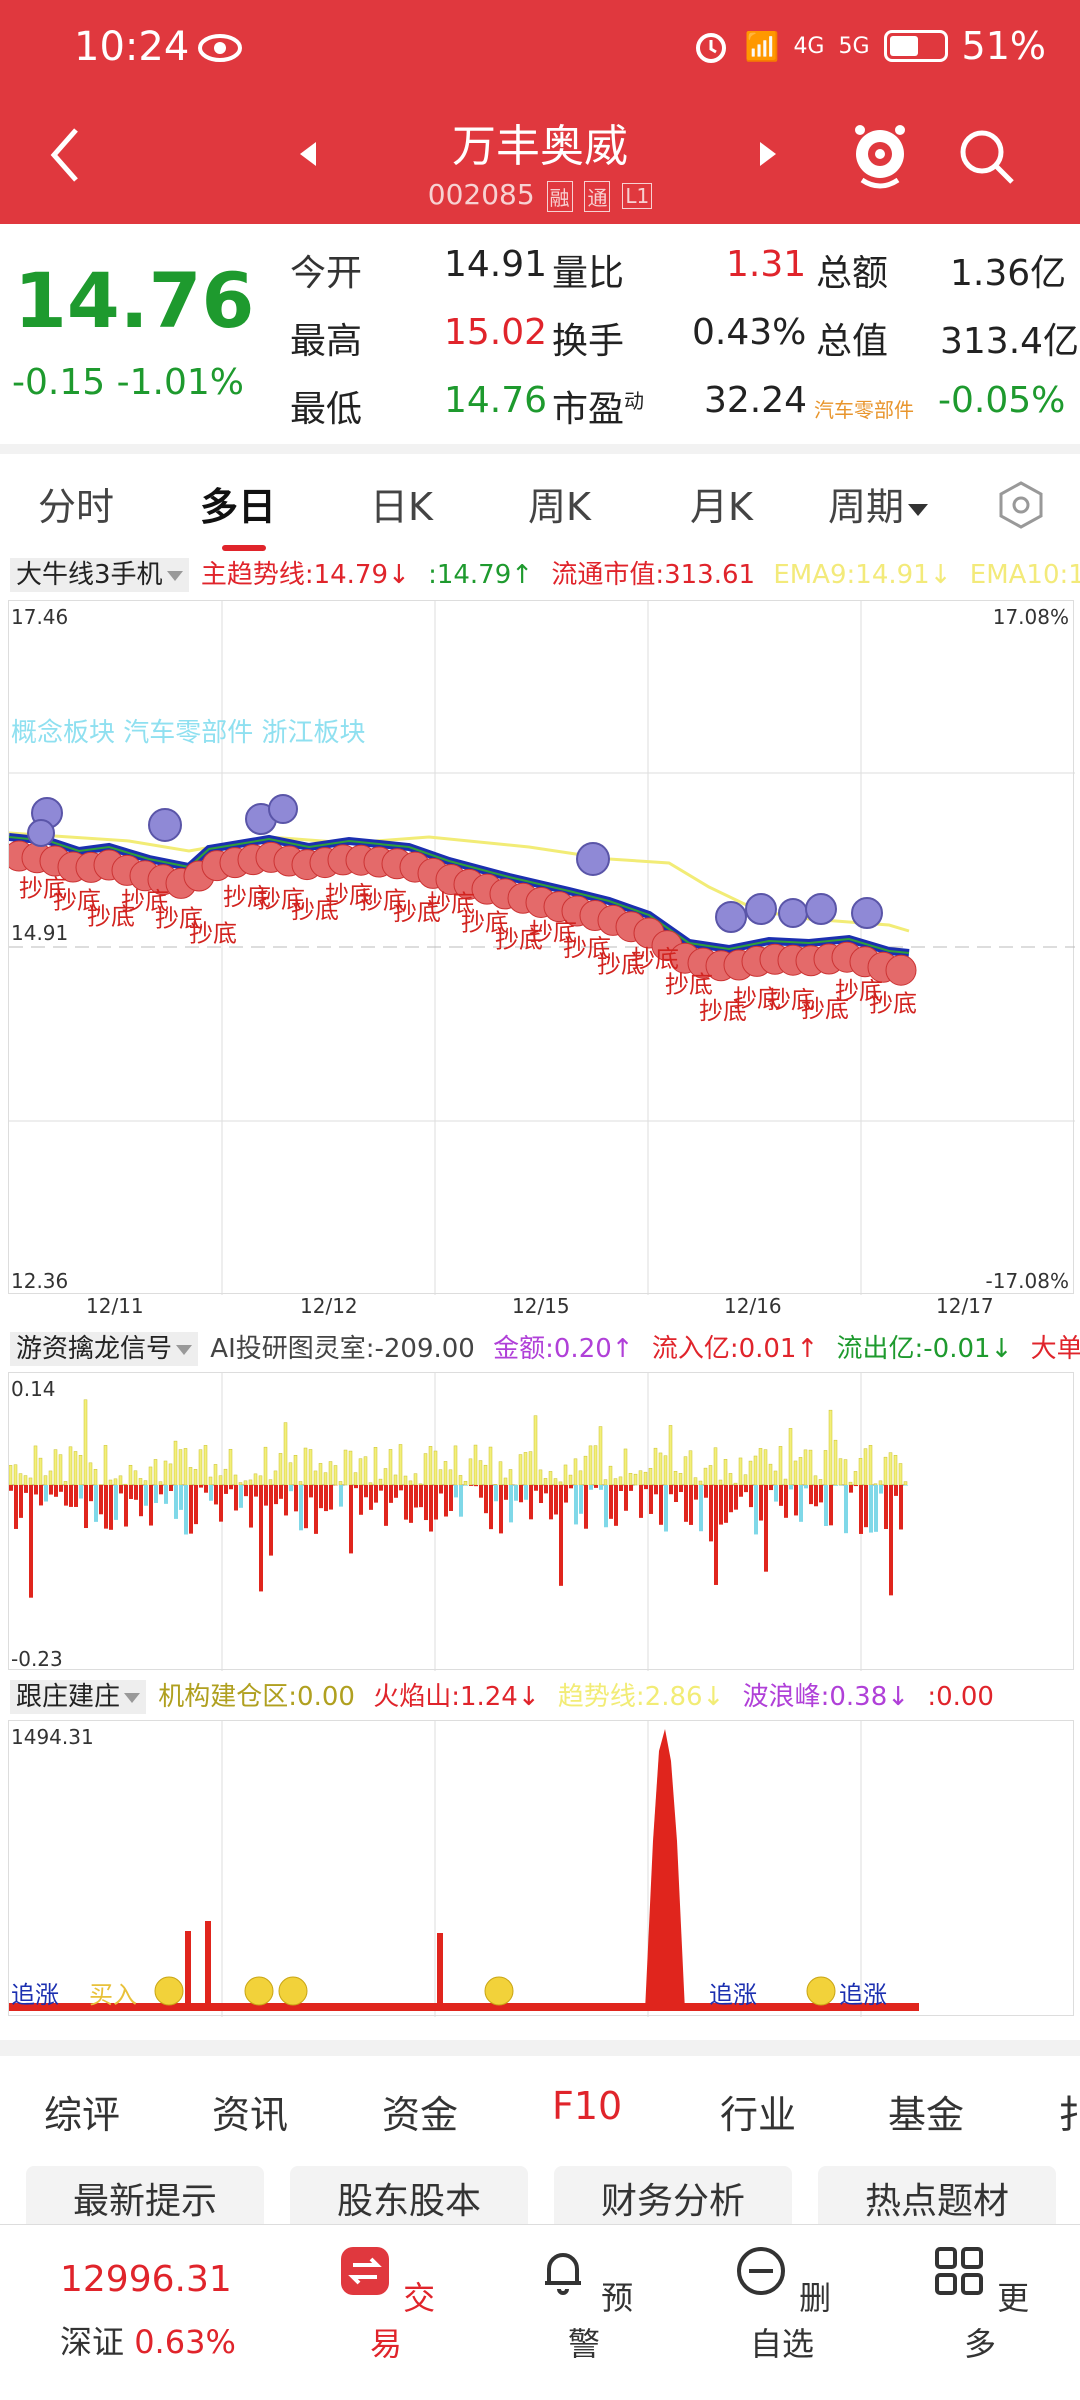 This screenshot has height=2400, width=1080. What do you see at coordinates (464, 1870) in the screenshot?
I see `volume-spikes` at bounding box center [464, 1870].